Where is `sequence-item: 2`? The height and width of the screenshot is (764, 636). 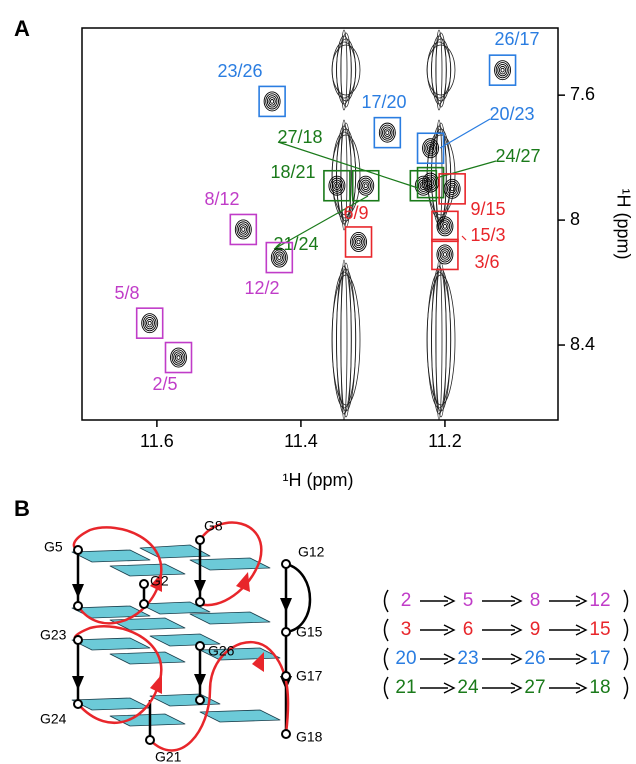 sequence-item: 2 is located at coordinates (406, 600).